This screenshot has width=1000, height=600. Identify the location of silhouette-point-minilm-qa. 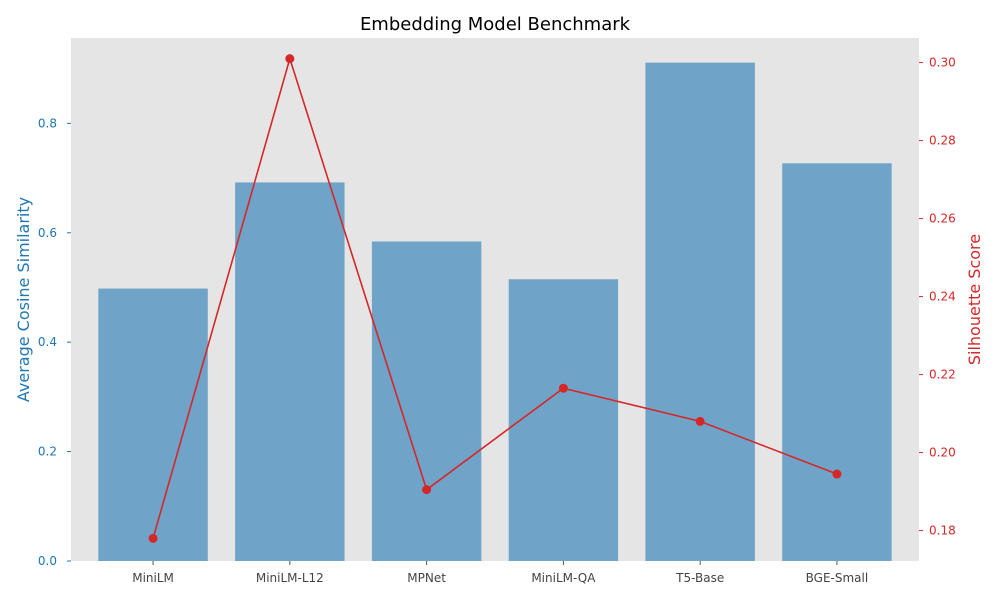
(563, 388).